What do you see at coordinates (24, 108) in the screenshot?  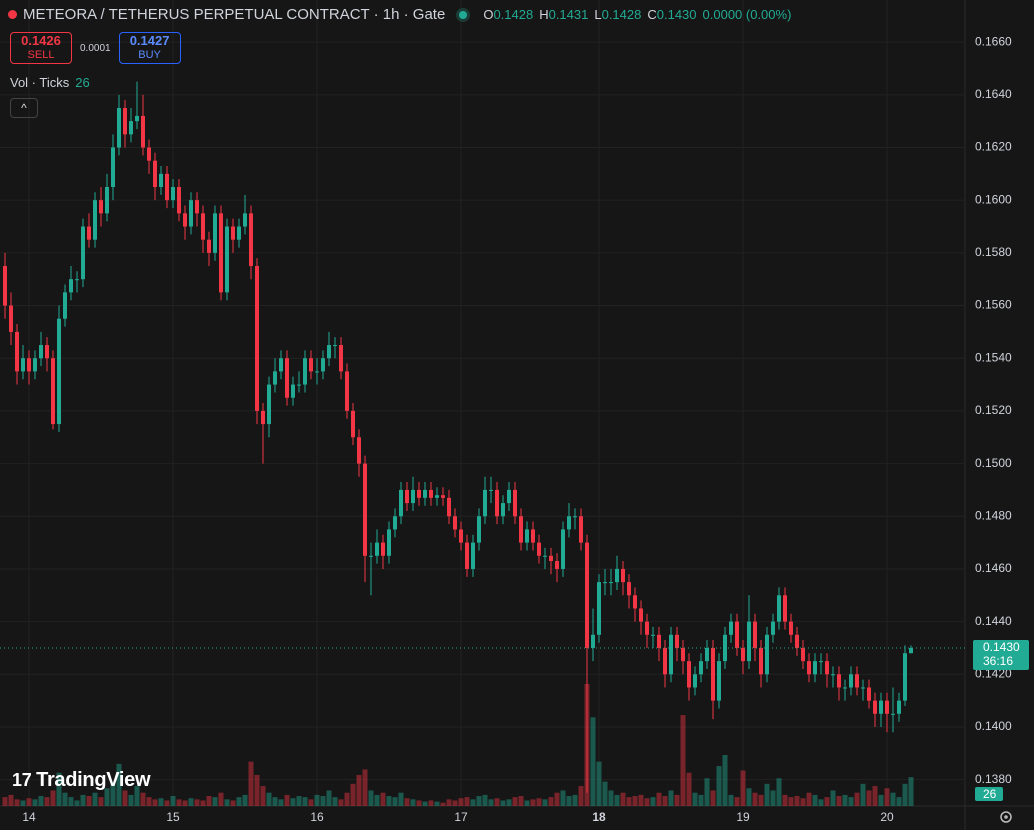 I see `collapse-button: ^` at bounding box center [24, 108].